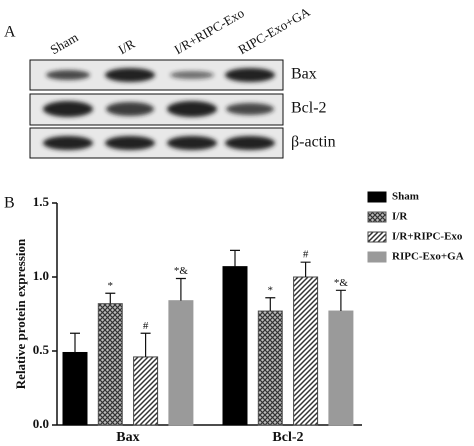 The width and height of the screenshot is (474, 446). What do you see at coordinates (41, 423) in the screenshot?
I see `y-tick-label: 0.0` at bounding box center [41, 423].